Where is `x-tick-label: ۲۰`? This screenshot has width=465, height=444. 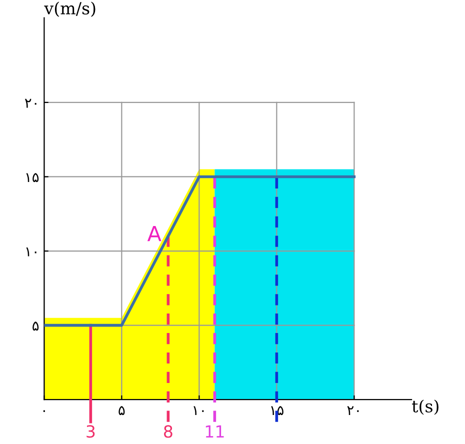
x-tick-label: ۲۰ is located at coordinates (353, 411).